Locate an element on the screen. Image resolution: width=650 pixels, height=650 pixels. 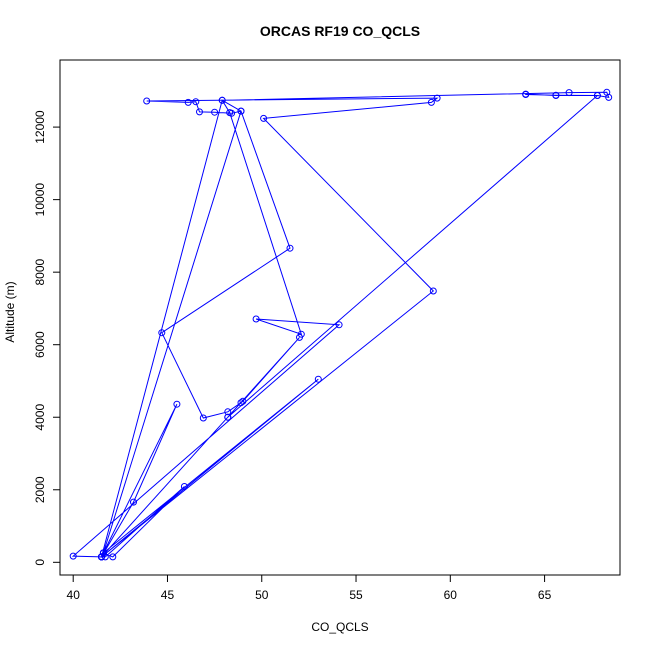
x-tick-label: 60 is located at coordinates (451, 595).